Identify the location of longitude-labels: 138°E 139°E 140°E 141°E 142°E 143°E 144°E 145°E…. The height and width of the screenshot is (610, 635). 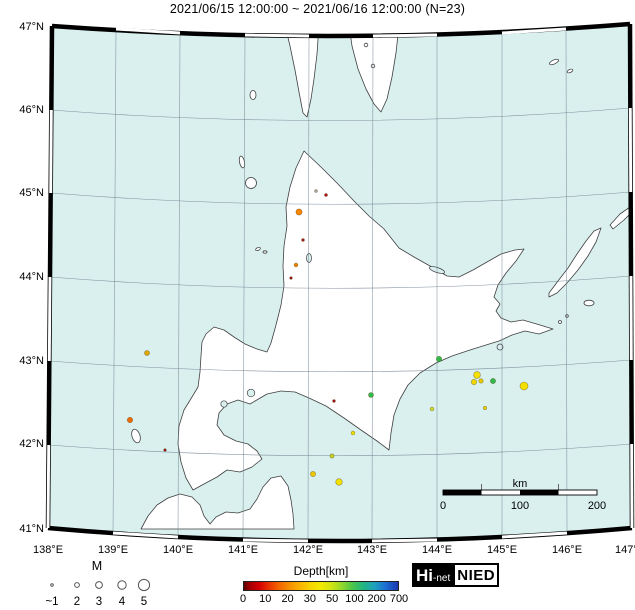
(334, 550).